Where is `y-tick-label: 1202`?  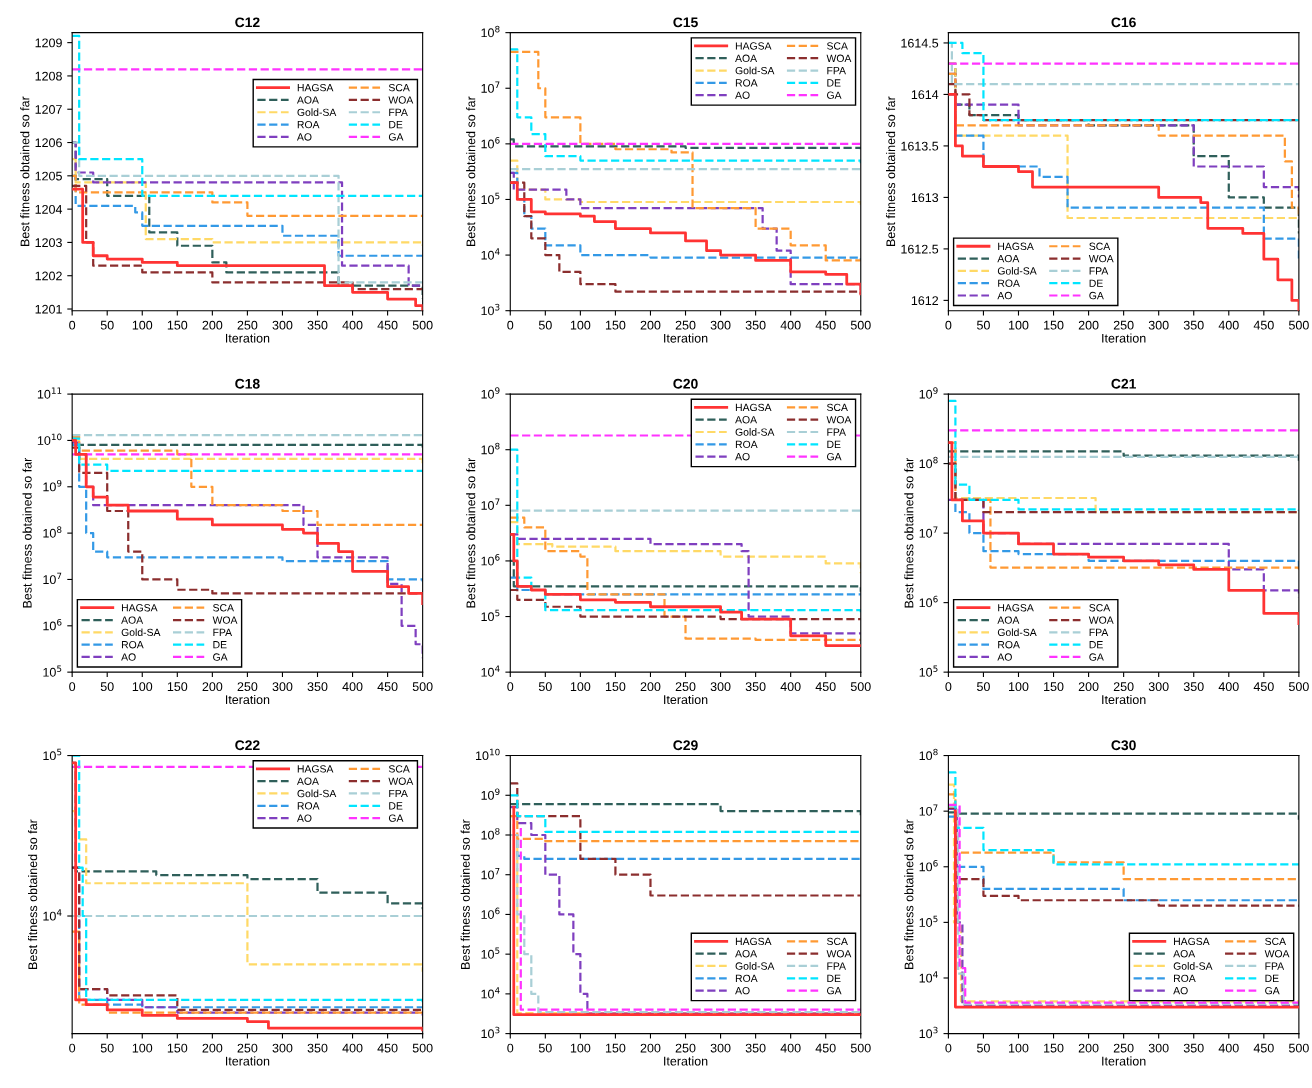
y-tick-label: 1202 is located at coordinates (48, 276).